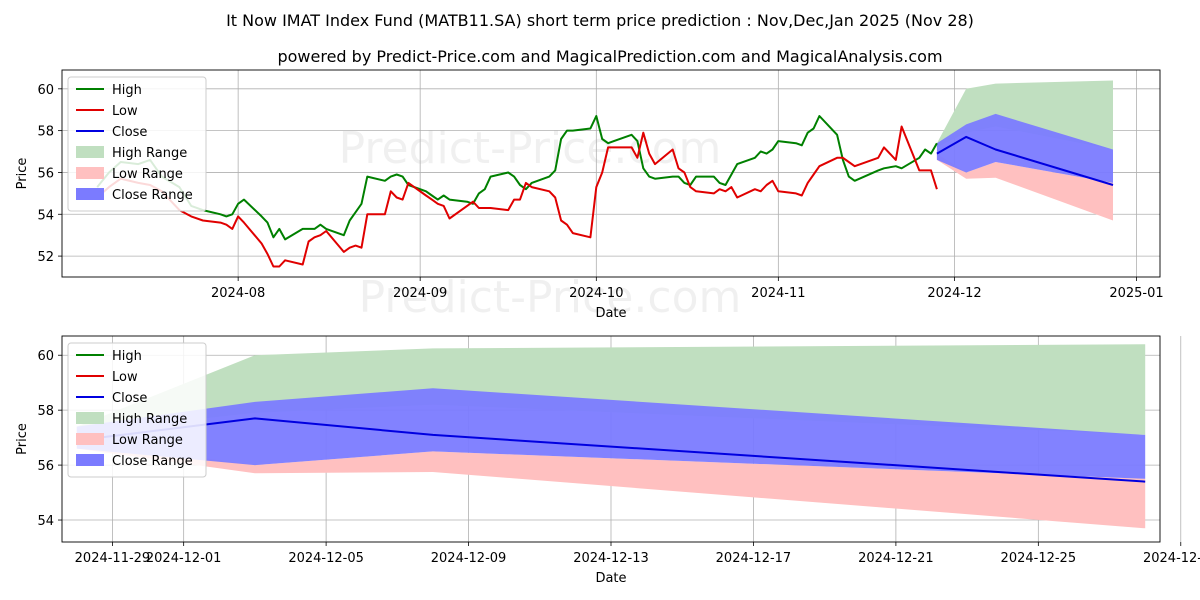 The width and height of the screenshot is (1200, 600). Describe the element at coordinates (754, 558) in the screenshot. I see `x-tick-label: 2024-12-17` at that location.